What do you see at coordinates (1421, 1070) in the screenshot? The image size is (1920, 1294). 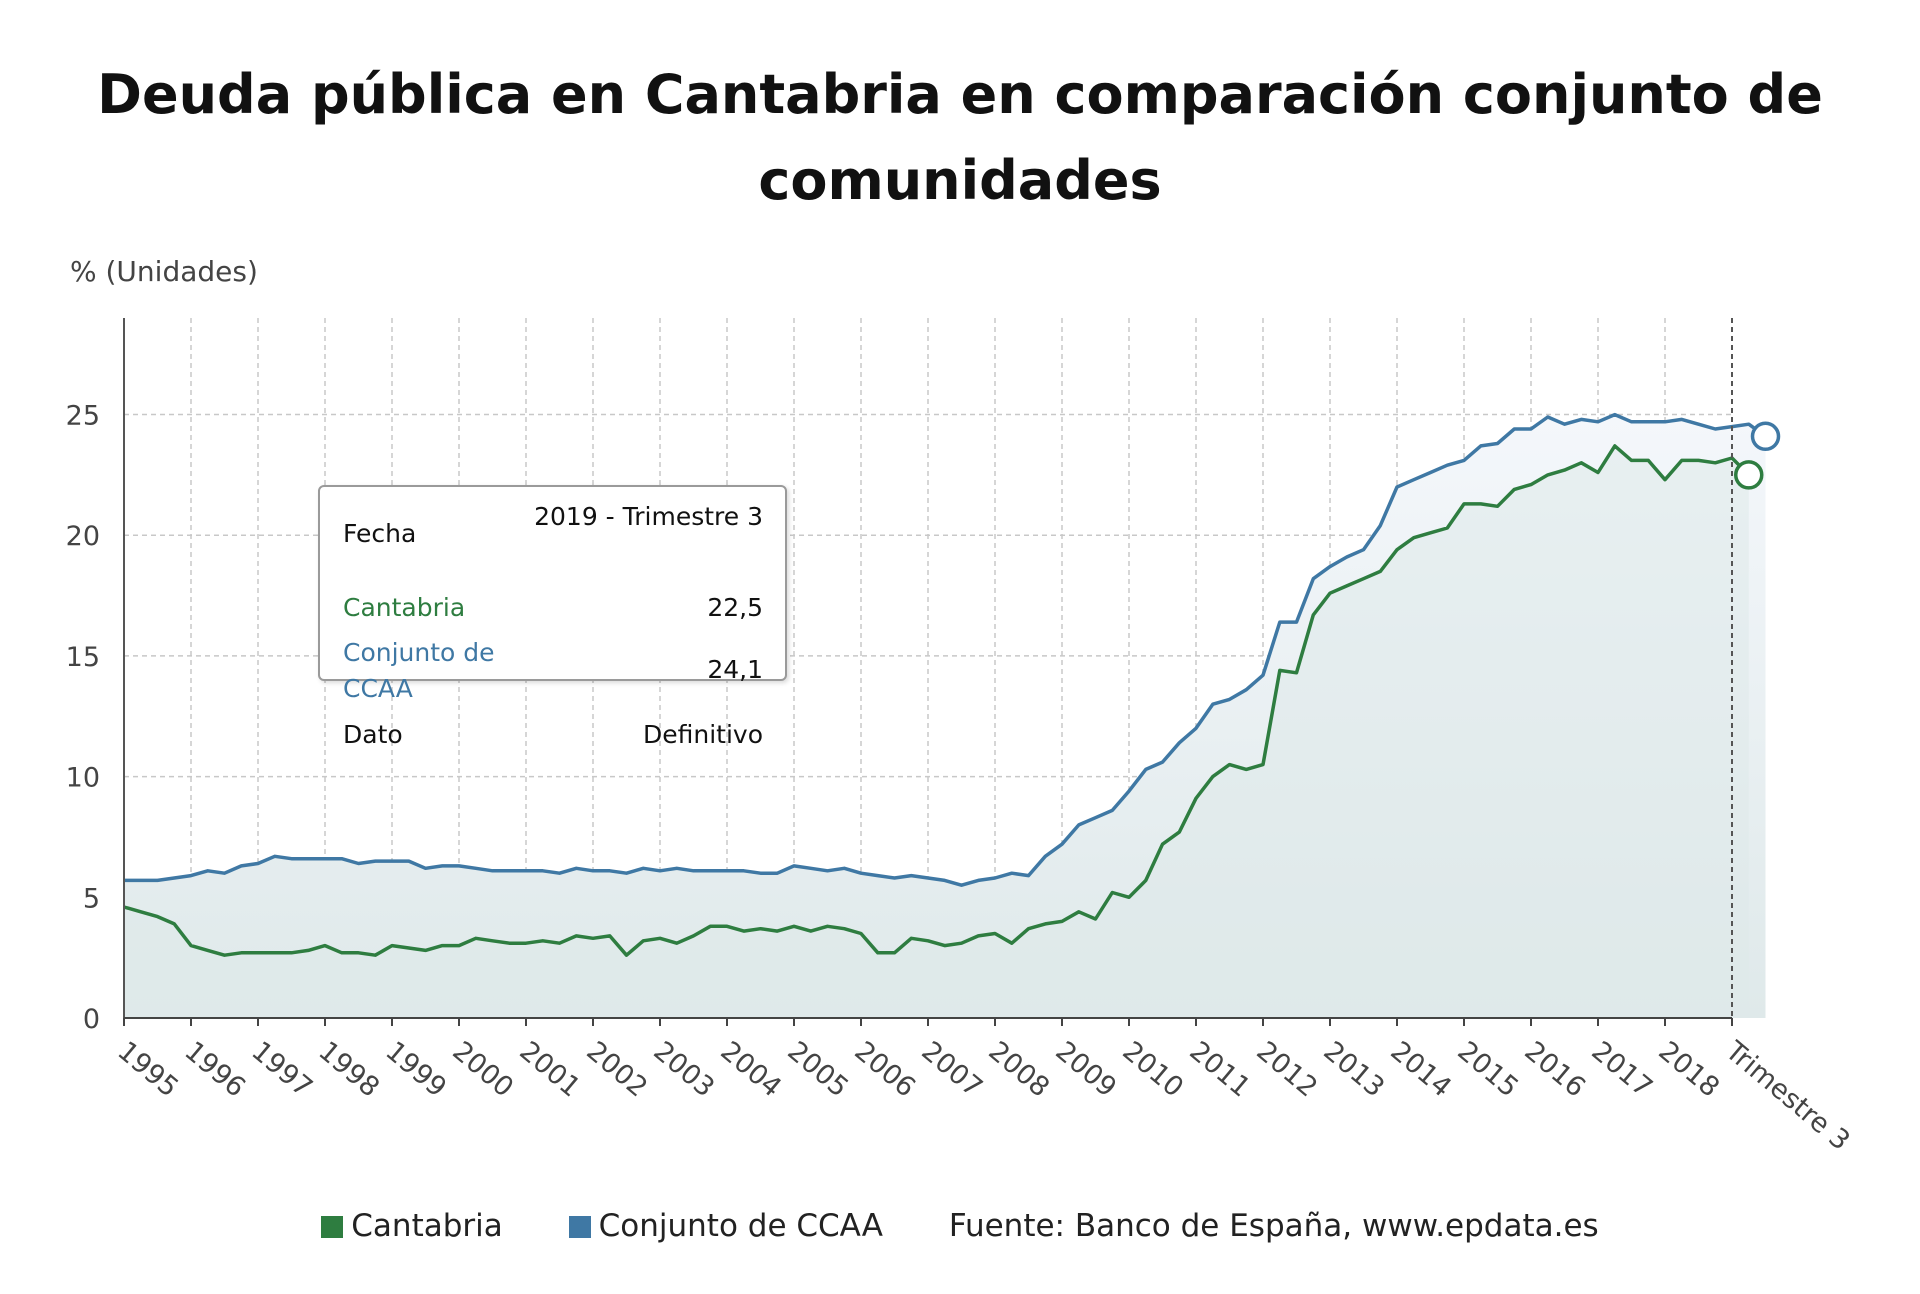 I see `x-tick-label: 2014` at bounding box center [1421, 1070].